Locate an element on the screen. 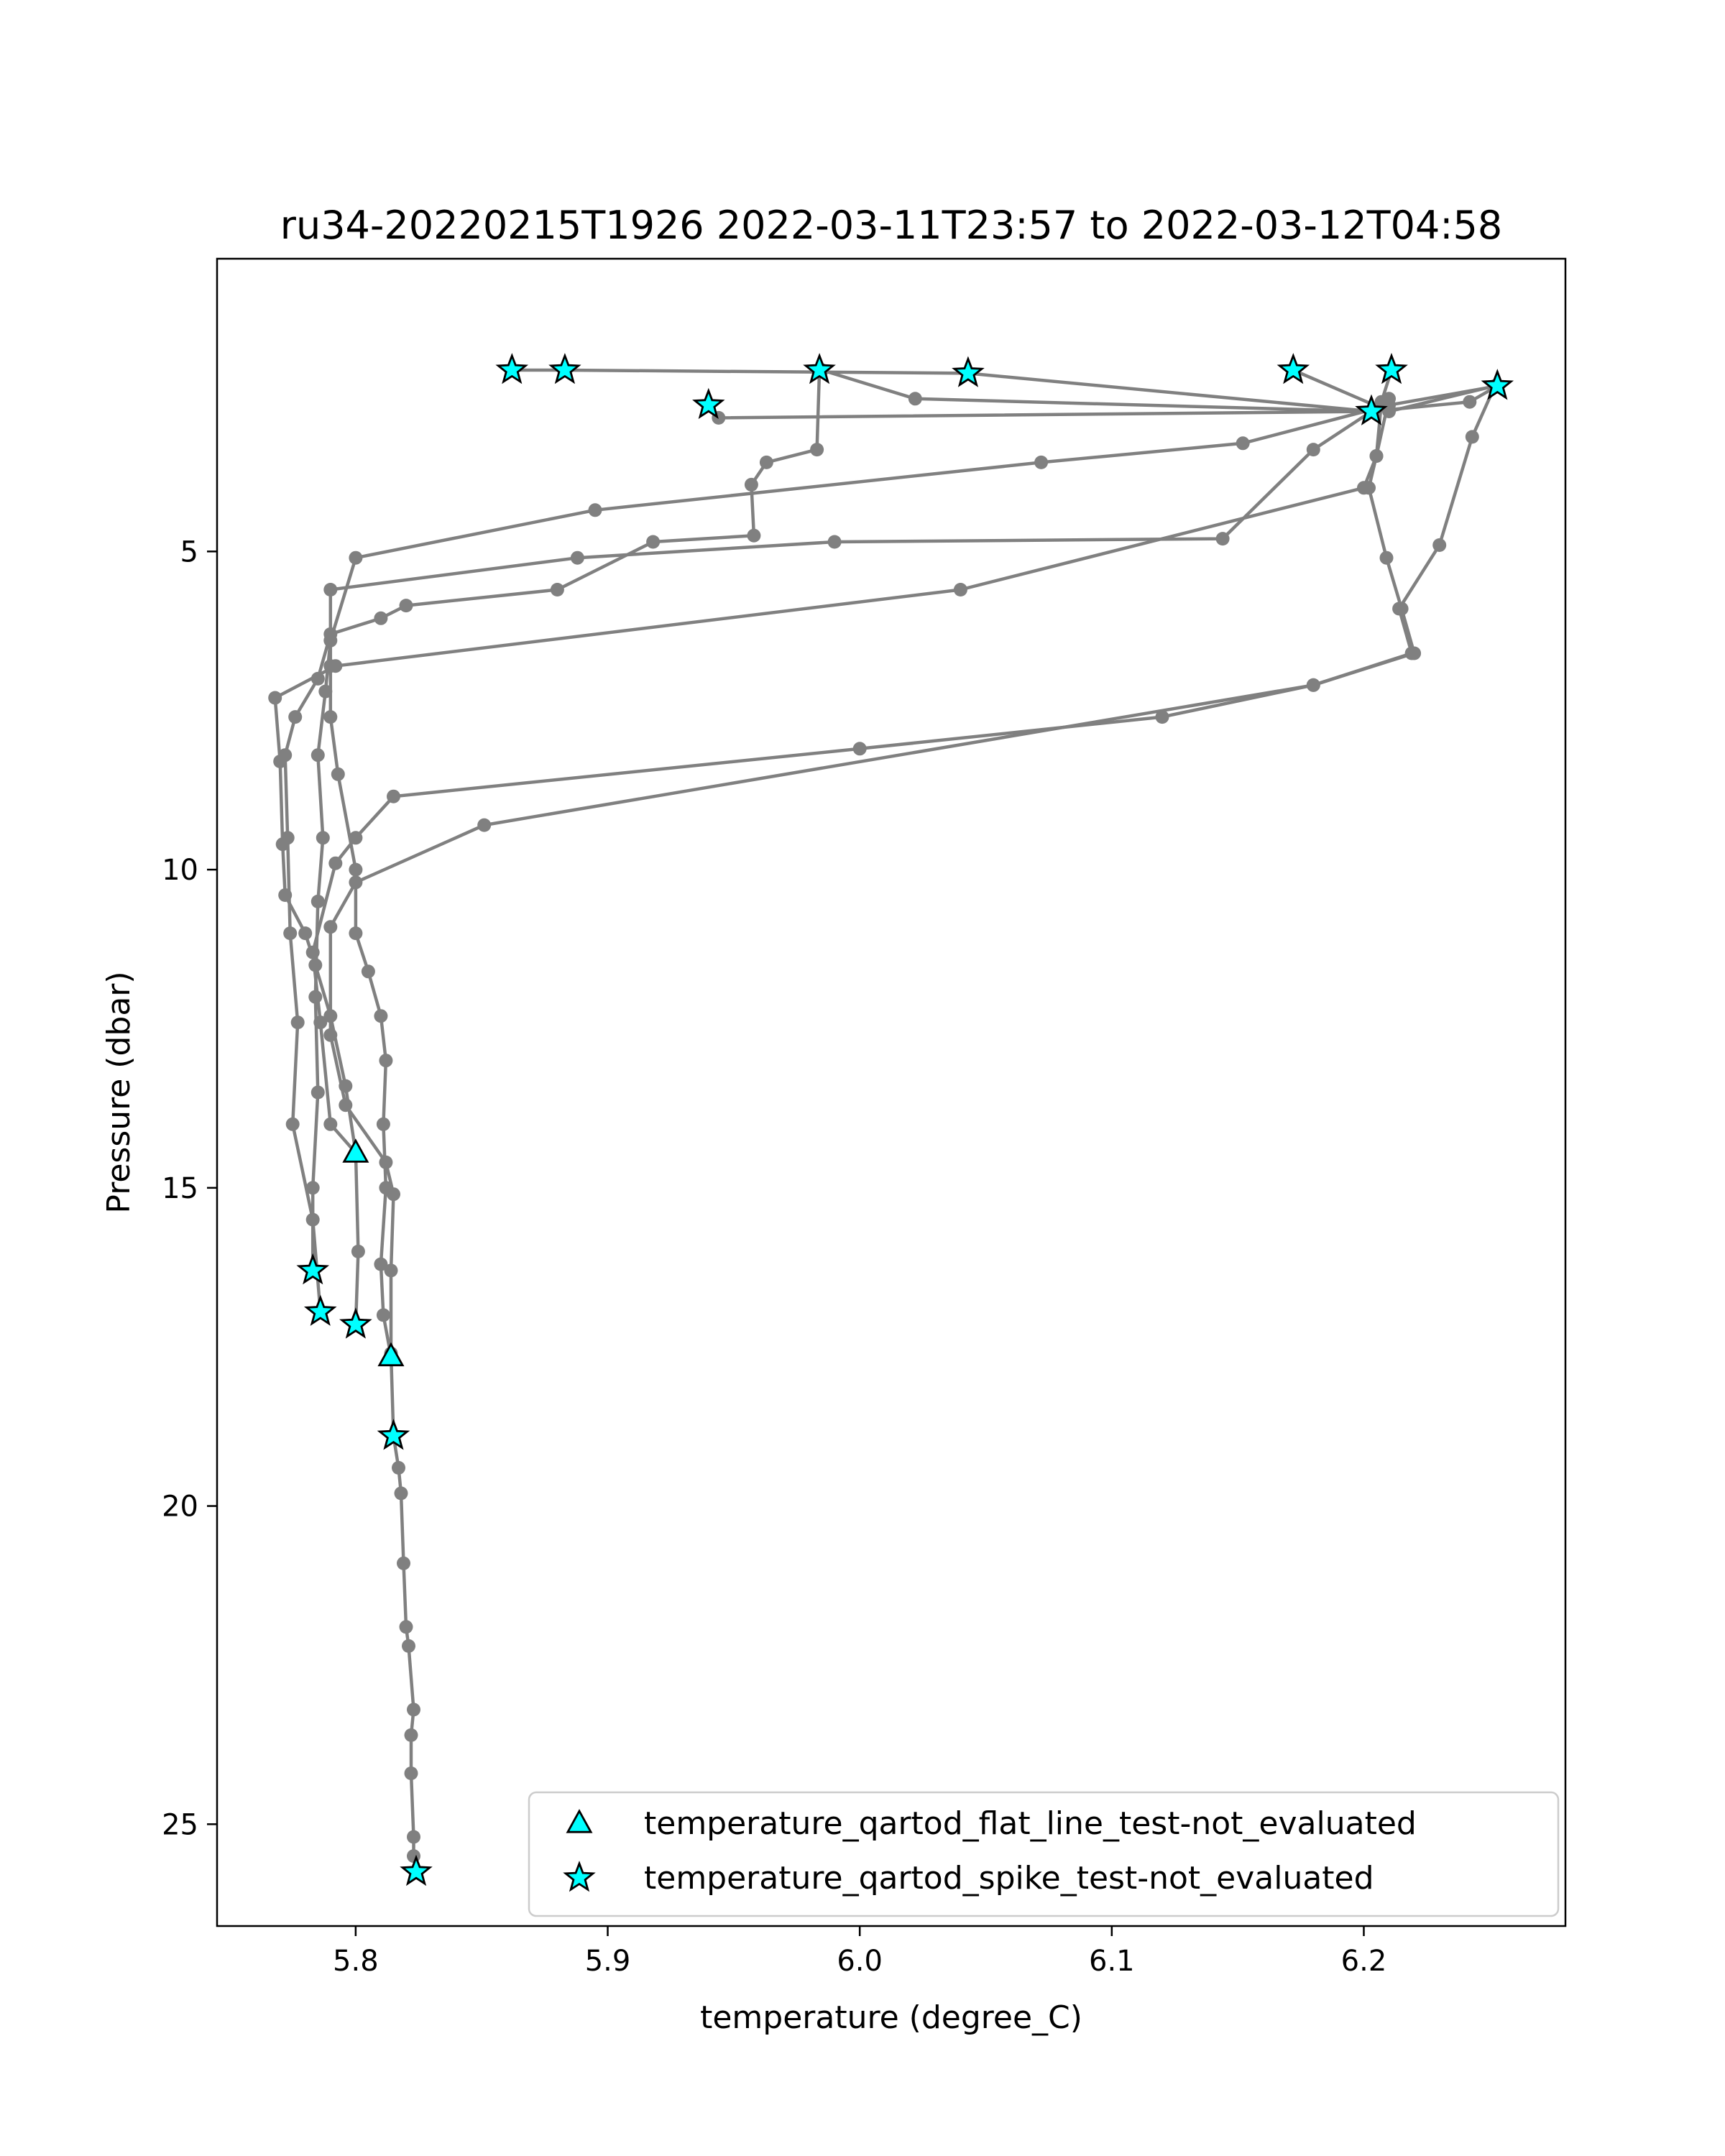 The width and height of the screenshot is (1725, 2156). x-tick-label: 6.0 is located at coordinates (860, 1961).